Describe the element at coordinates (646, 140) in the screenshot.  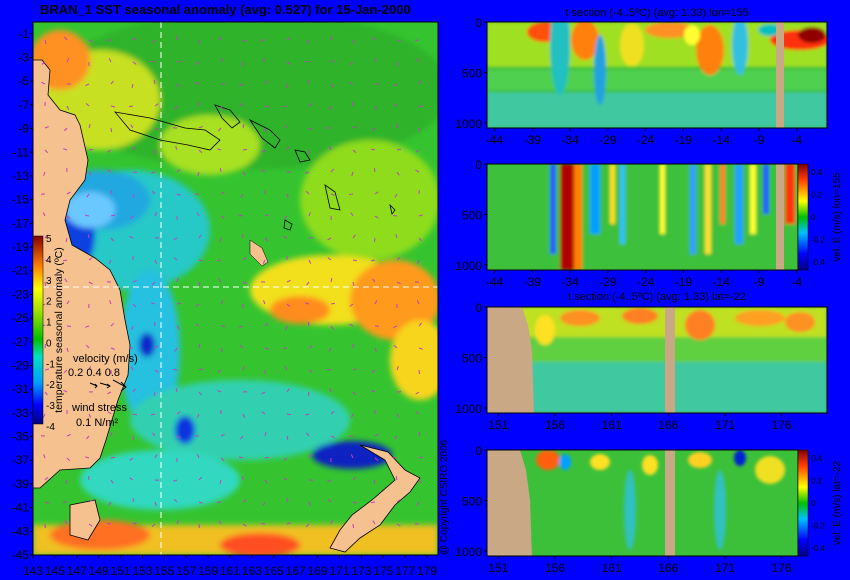
I see `section-x-tick-label: -24` at that location.